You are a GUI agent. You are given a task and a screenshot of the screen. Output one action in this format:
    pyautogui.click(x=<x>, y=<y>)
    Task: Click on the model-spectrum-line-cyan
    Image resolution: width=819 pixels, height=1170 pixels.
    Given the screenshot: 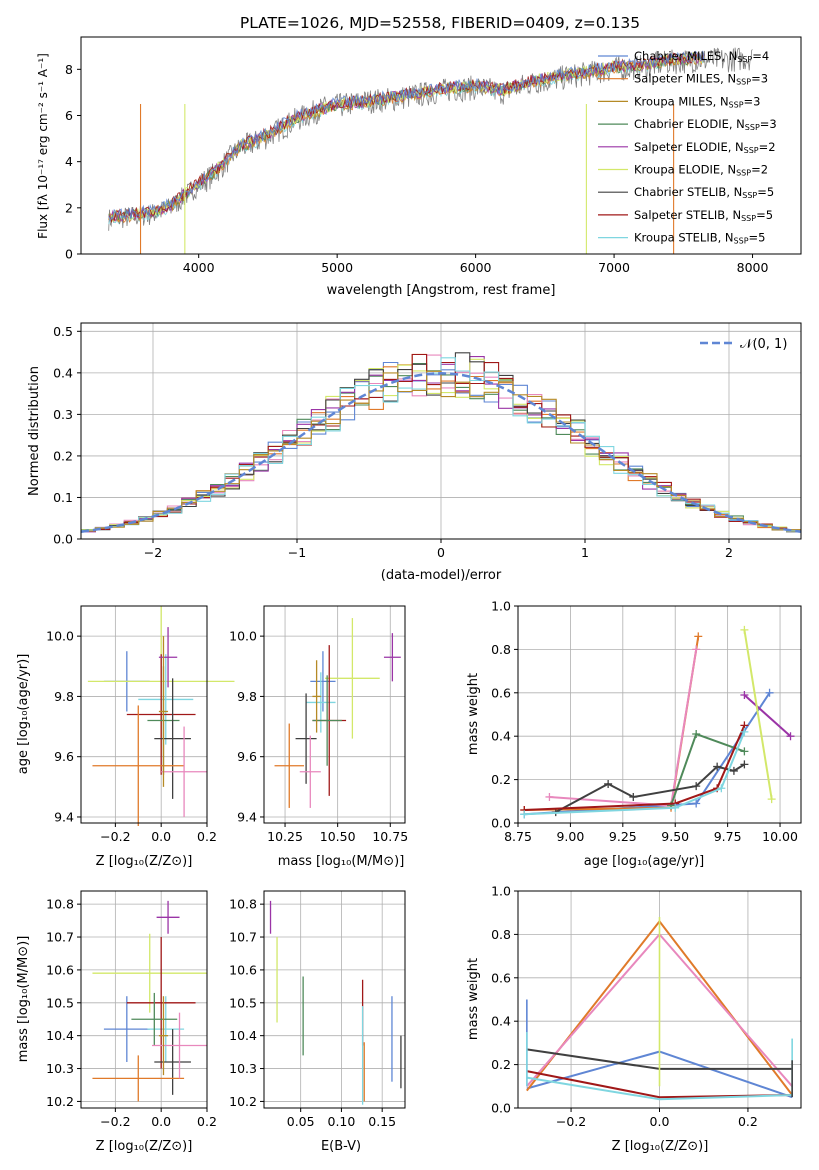 What is the action you would take?
    pyautogui.click(x=406, y=138)
    